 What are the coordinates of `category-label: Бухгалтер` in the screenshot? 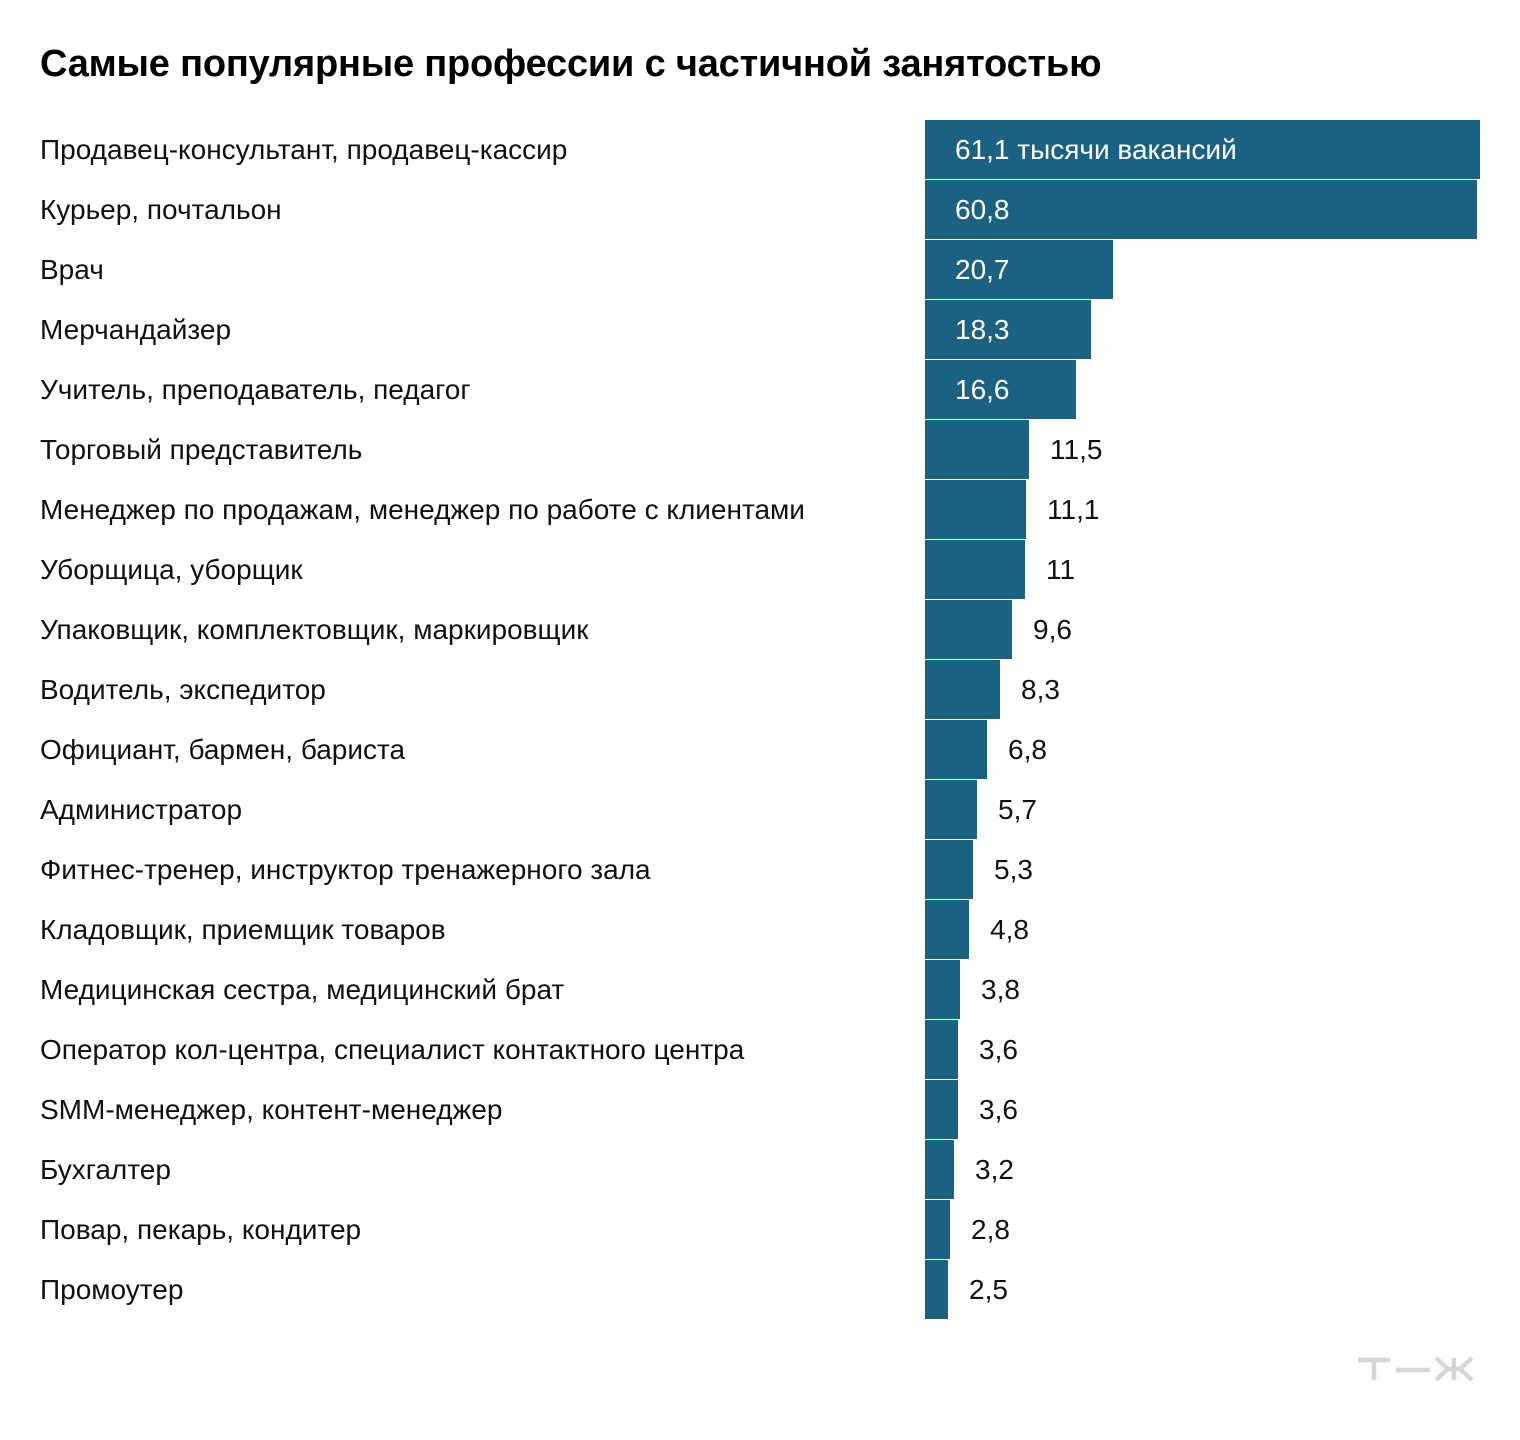 It's located at (105, 1169).